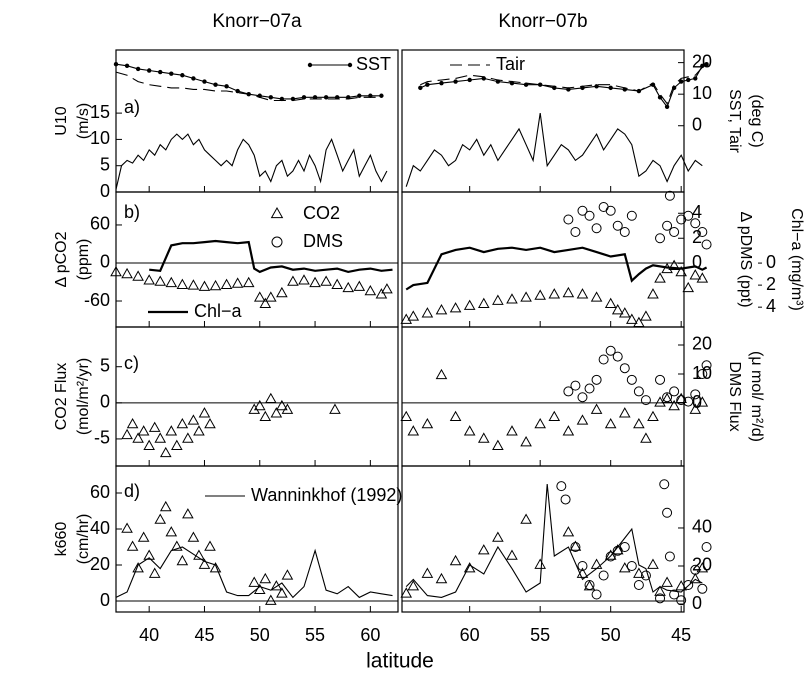 The image size is (809, 683). What do you see at coordinates (697, 212) in the screenshot?
I see `y2-tick-label: 4` at bounding box center [697, 212].